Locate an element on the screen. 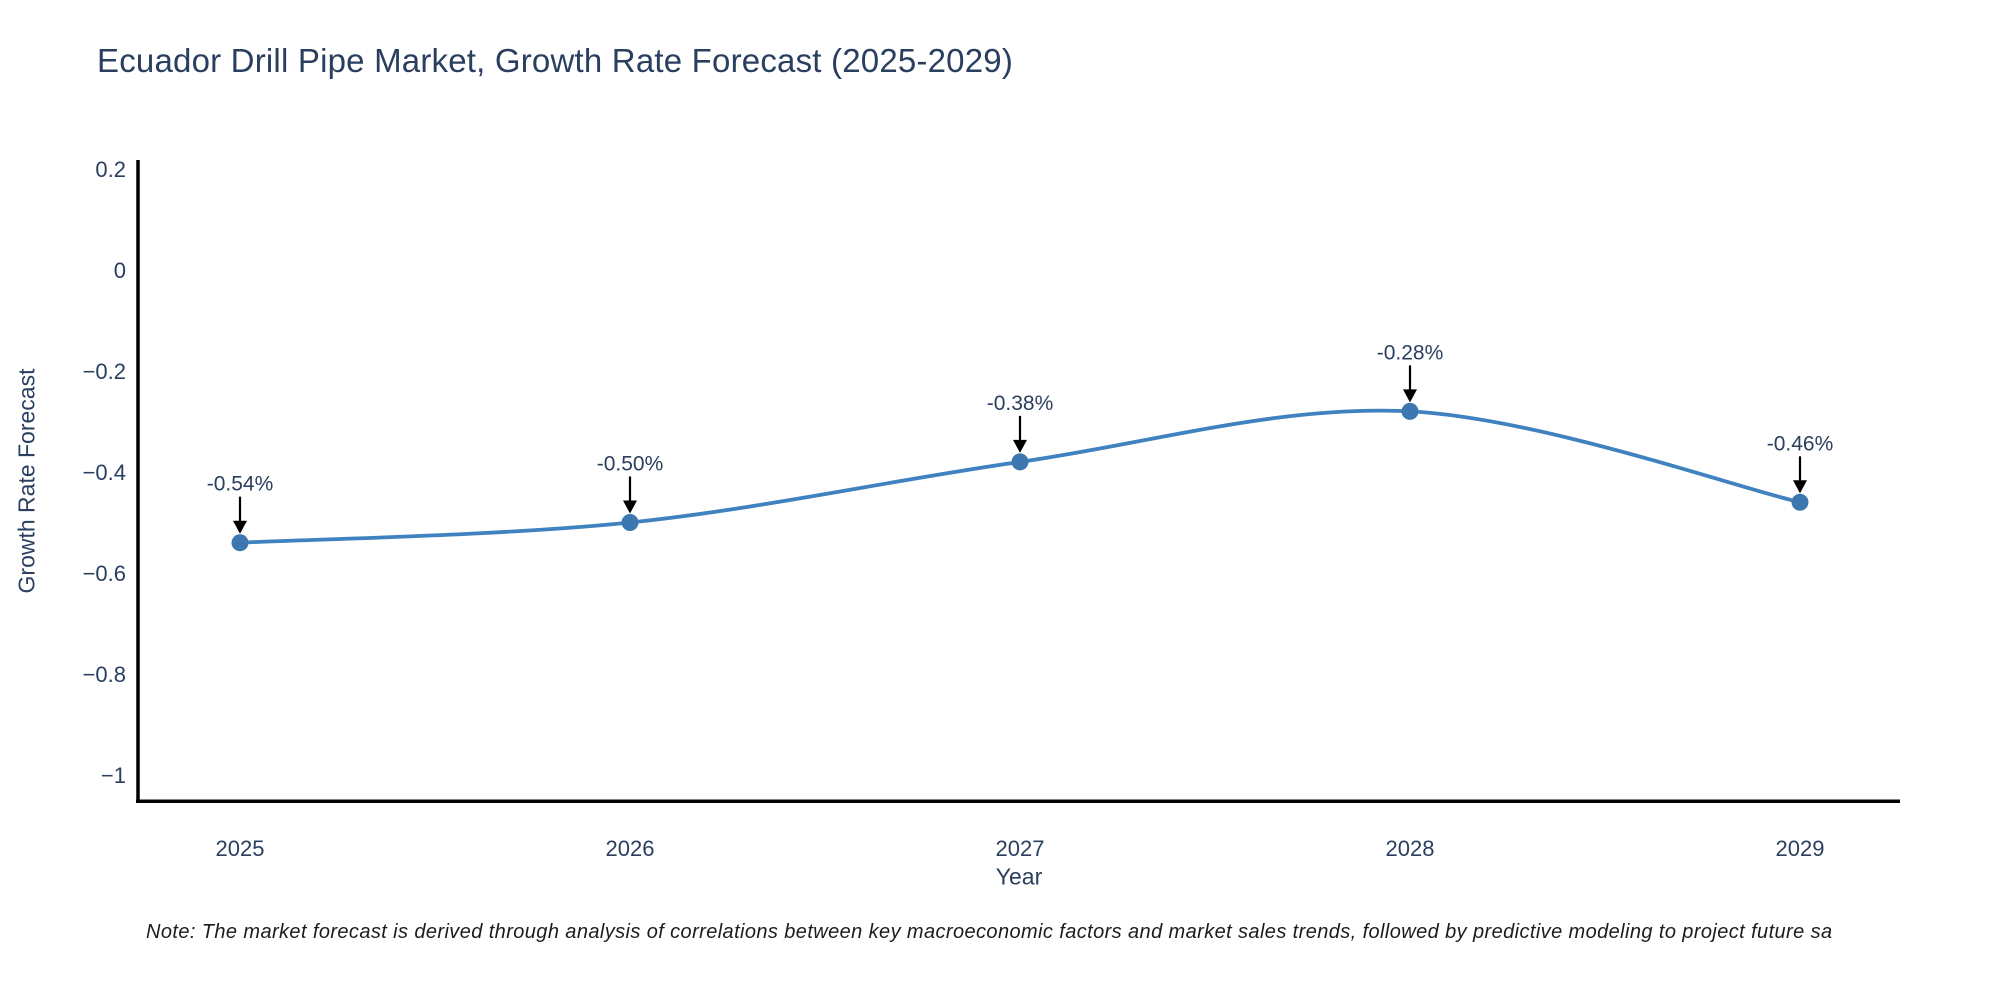 This screenshot has height=1000, width=2000. y-tick-label: −0.4 is located at coordinates (104, 472).